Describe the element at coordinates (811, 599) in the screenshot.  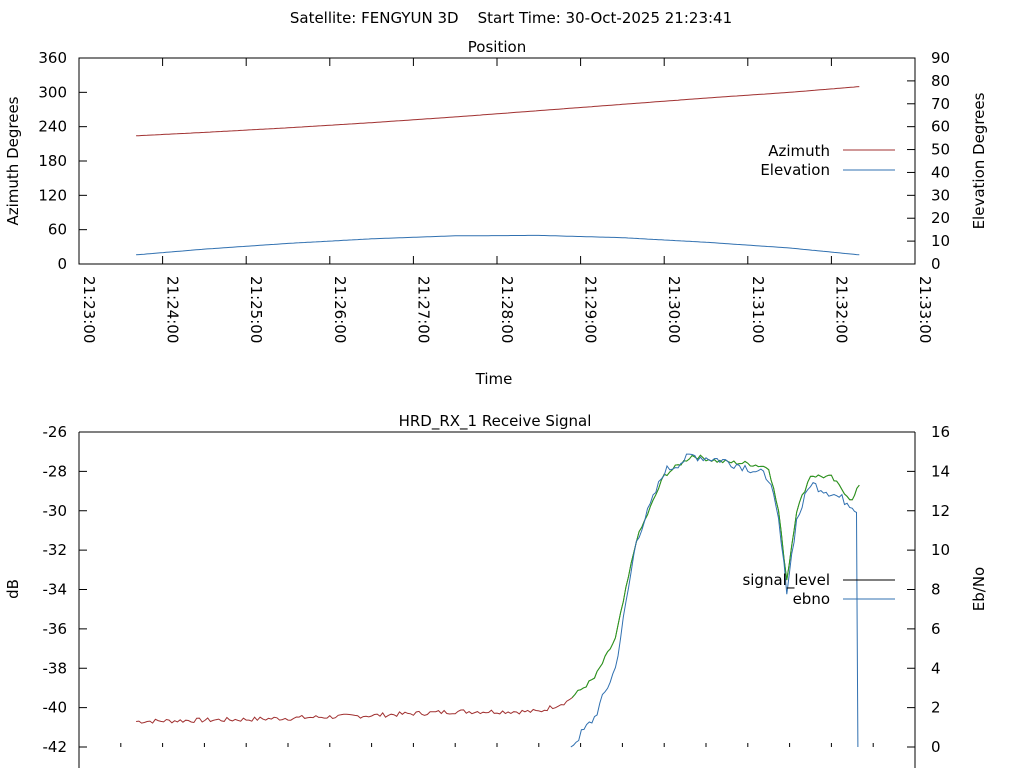
I see `legend-label-ebno: ebno` at that location.